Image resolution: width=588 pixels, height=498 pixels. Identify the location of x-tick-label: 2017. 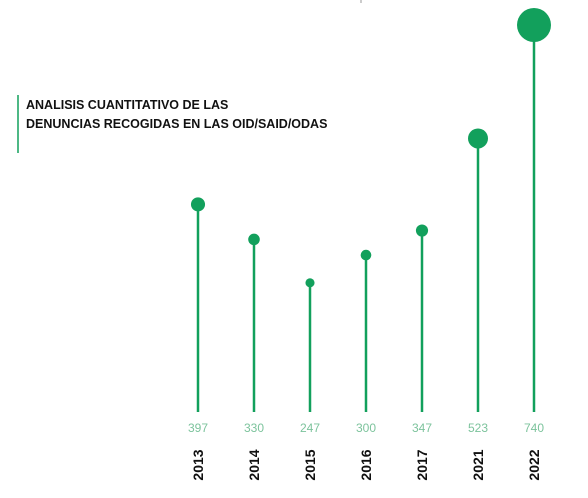
(422, 464).